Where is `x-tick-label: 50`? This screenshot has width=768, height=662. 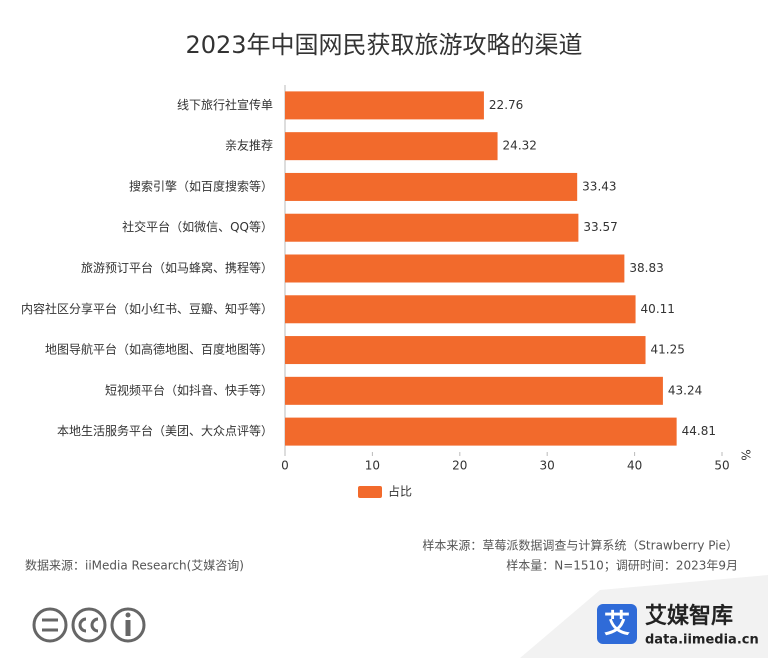
x-tick-label: 50 is located at coordinates (721, 466).